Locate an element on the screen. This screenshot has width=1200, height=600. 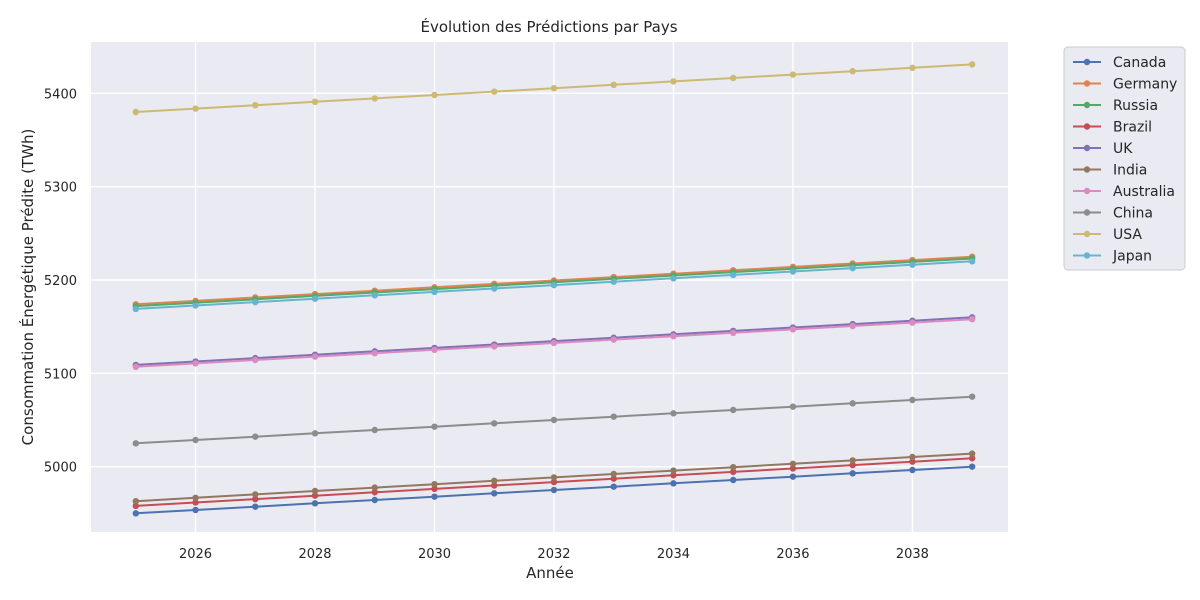
legend-item-canada: Canada is located at coordinates (1119, 63).